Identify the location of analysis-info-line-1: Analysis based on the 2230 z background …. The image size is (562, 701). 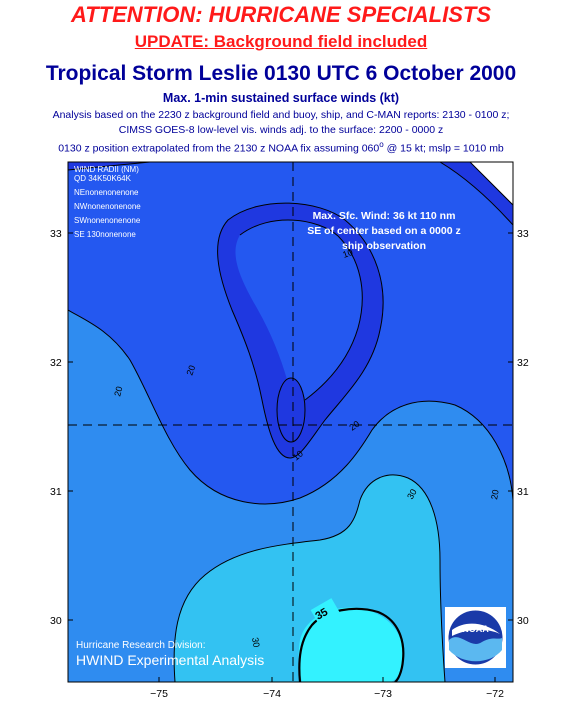
(281, 115).